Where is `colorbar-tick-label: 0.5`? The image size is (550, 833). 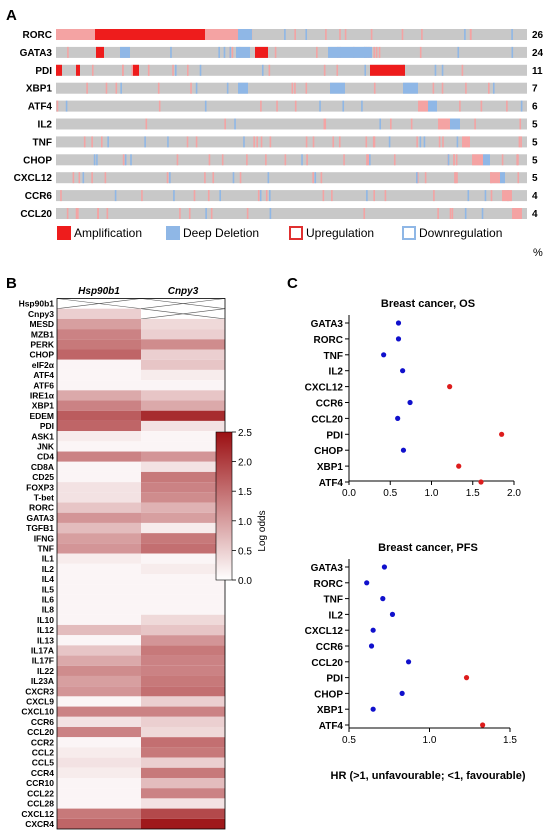
colorbar-tick-label: 0.5 is located at coordinates (245, 551).